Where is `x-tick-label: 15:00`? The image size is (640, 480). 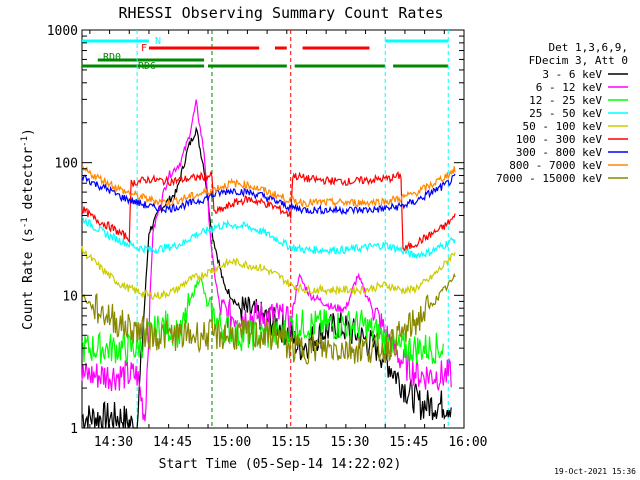 x-tick-label: 15:00 is located at coordinates (231, 442).